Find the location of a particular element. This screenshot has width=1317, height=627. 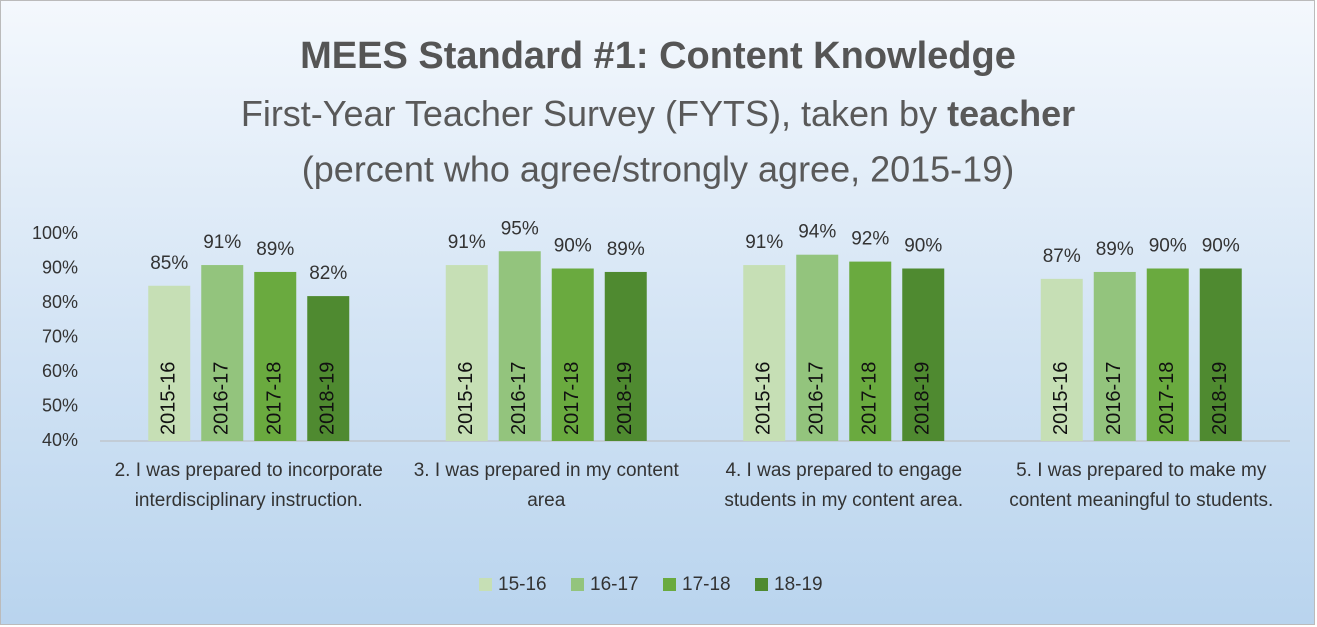

y-tick-label: 80% is located at coordinates (60, 302).